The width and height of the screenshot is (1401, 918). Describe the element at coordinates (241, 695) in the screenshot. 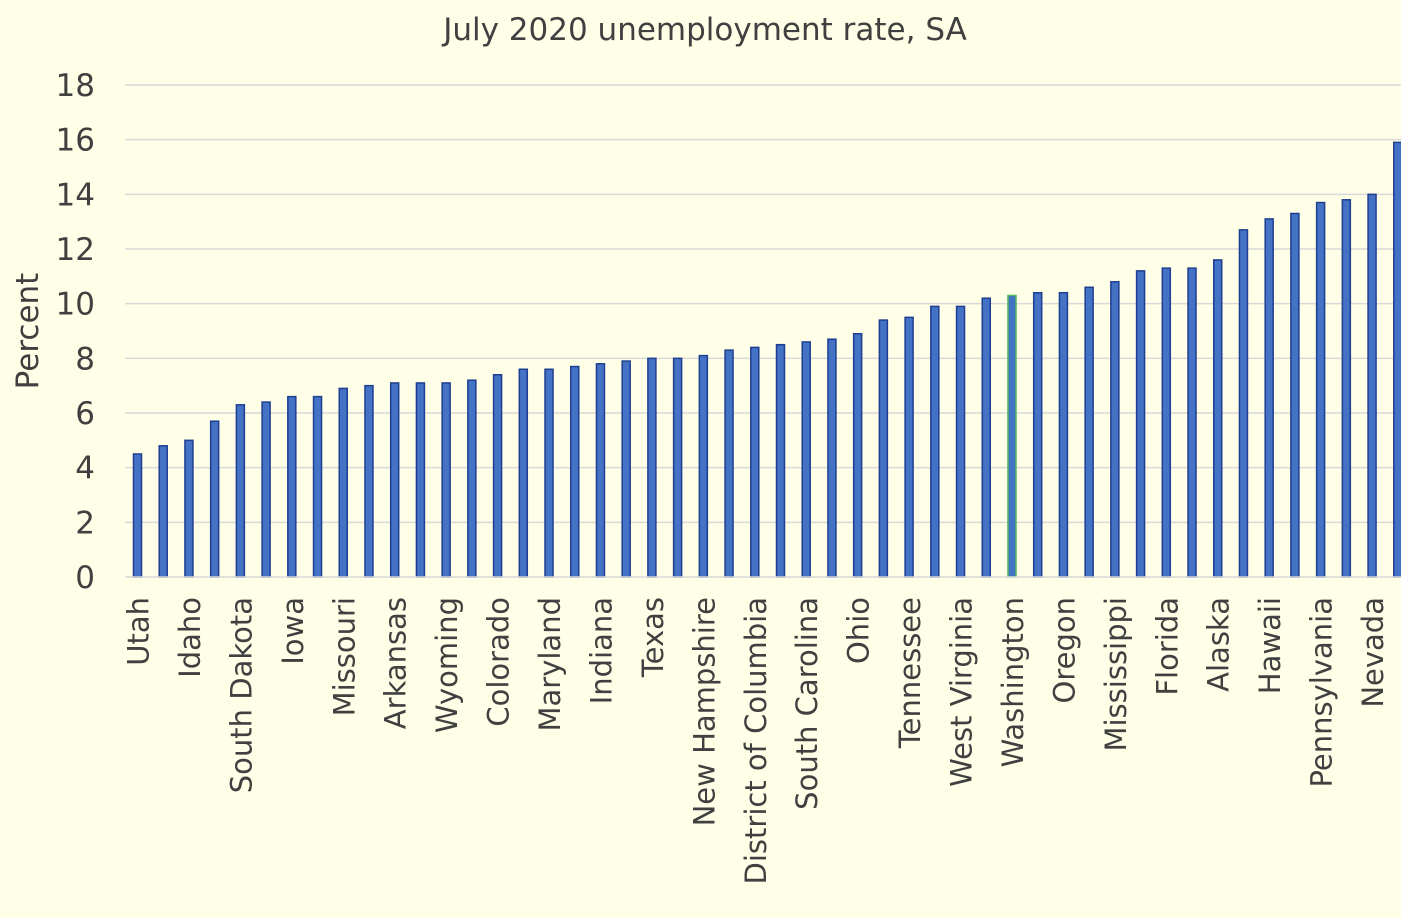

I see `x-tick-label: South Dakota` at that location.